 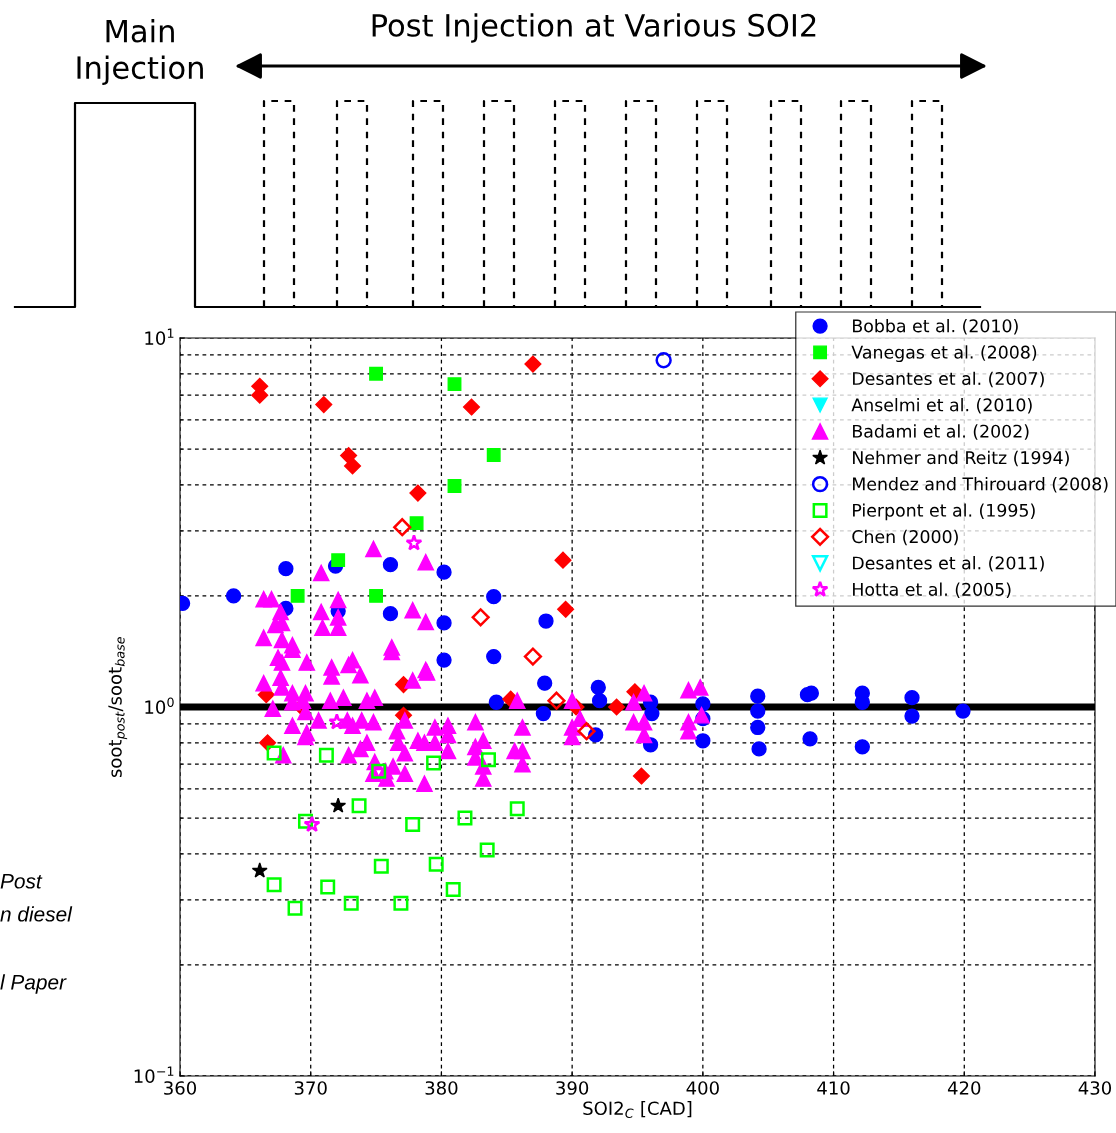 What do you see at coordinates (932, 590) in the screenshot?
I see `legend-label: Hotta et al. (2005)` at bounding box center [932, 590].